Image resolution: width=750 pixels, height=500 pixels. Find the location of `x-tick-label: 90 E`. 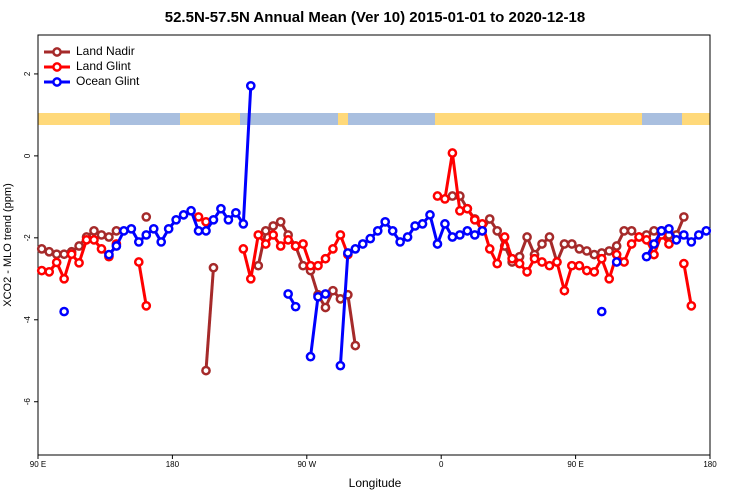

x-tick-label: 90 E is located at coordinates (575, 464).